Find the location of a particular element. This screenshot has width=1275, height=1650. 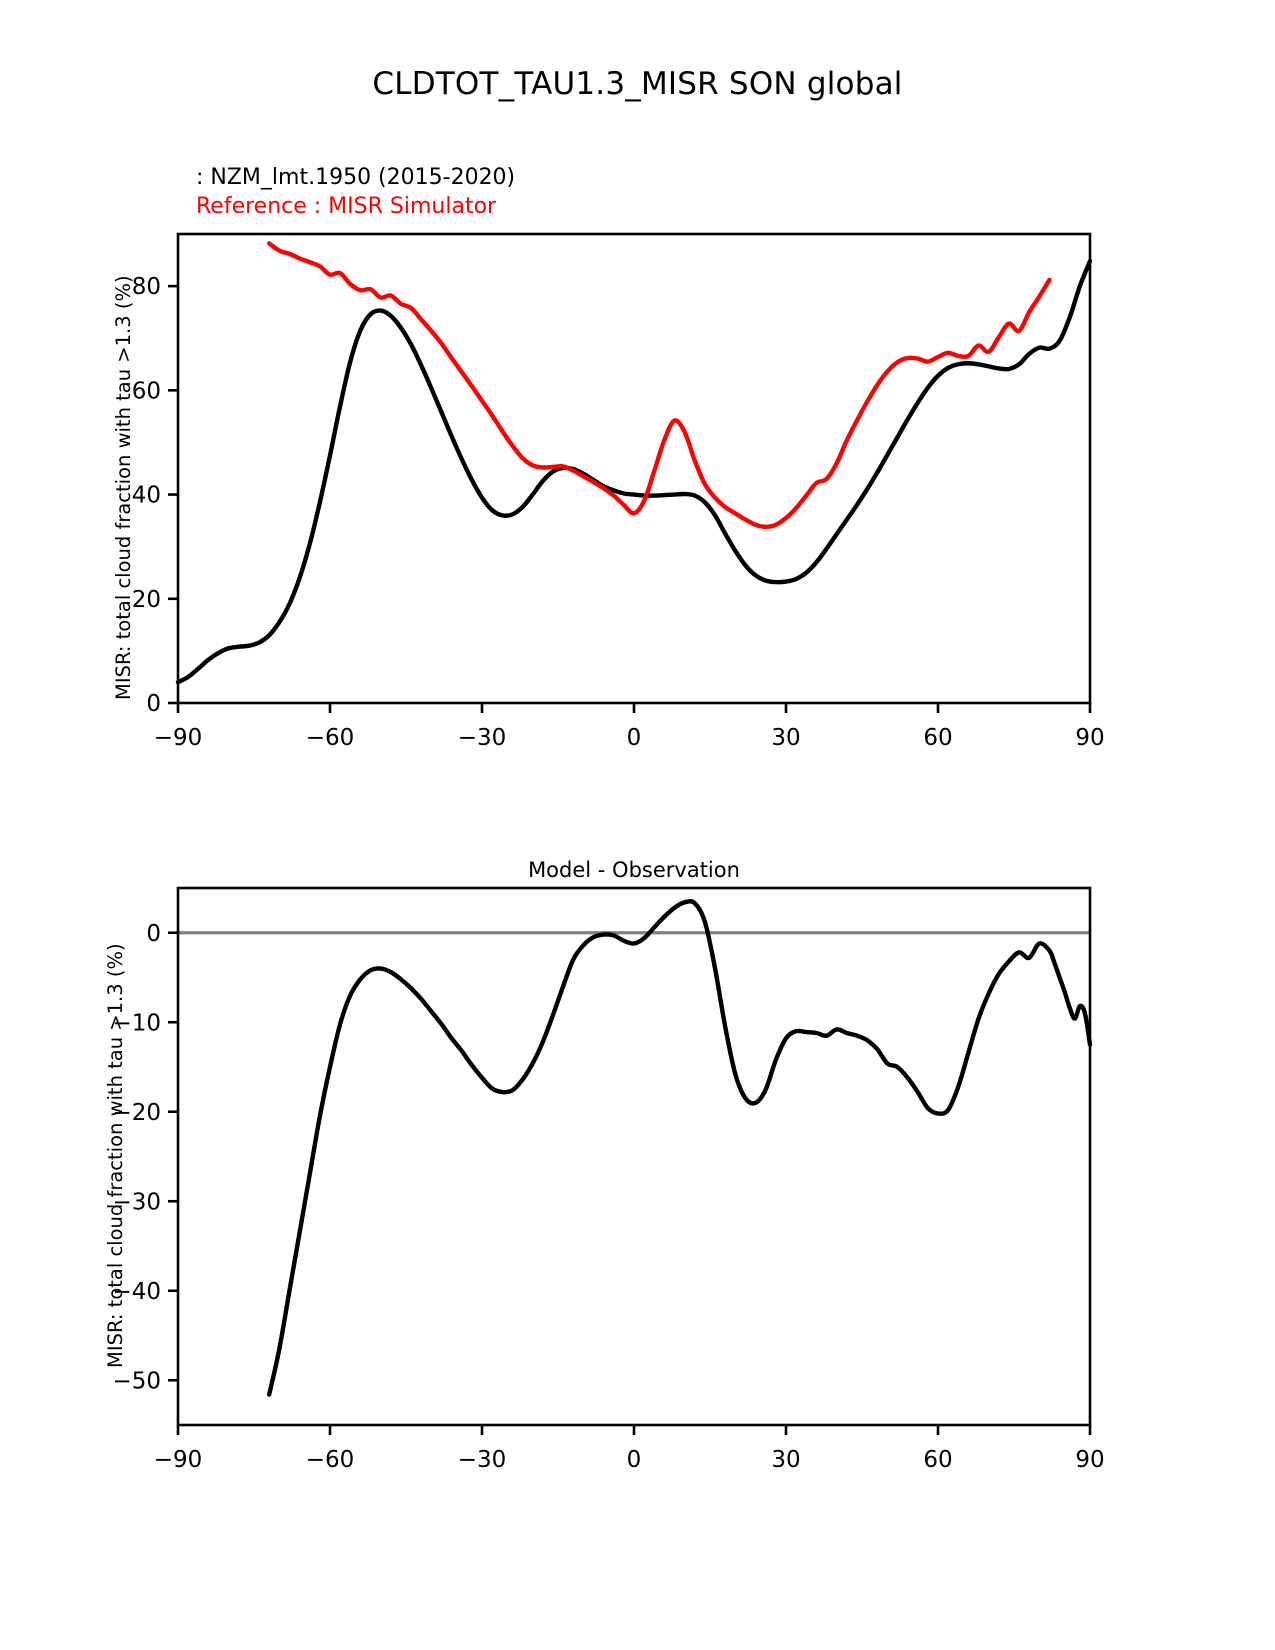

y-tick-label: 60 is located at coordinates (146, 391).